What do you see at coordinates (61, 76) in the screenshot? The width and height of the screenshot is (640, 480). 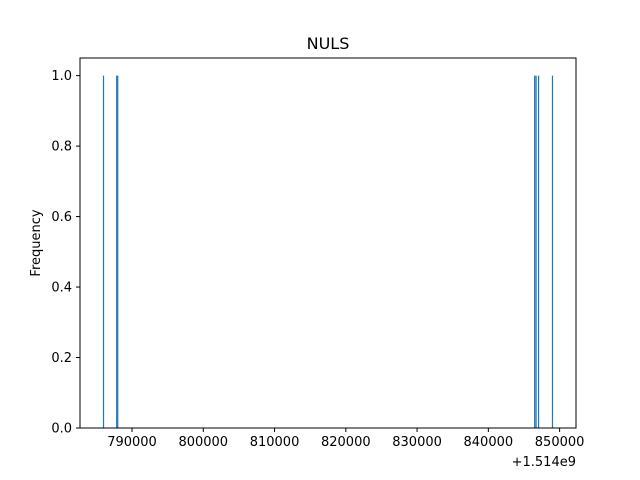 I see `y-tick-label: 1.0` at bounding box center [61, 76].